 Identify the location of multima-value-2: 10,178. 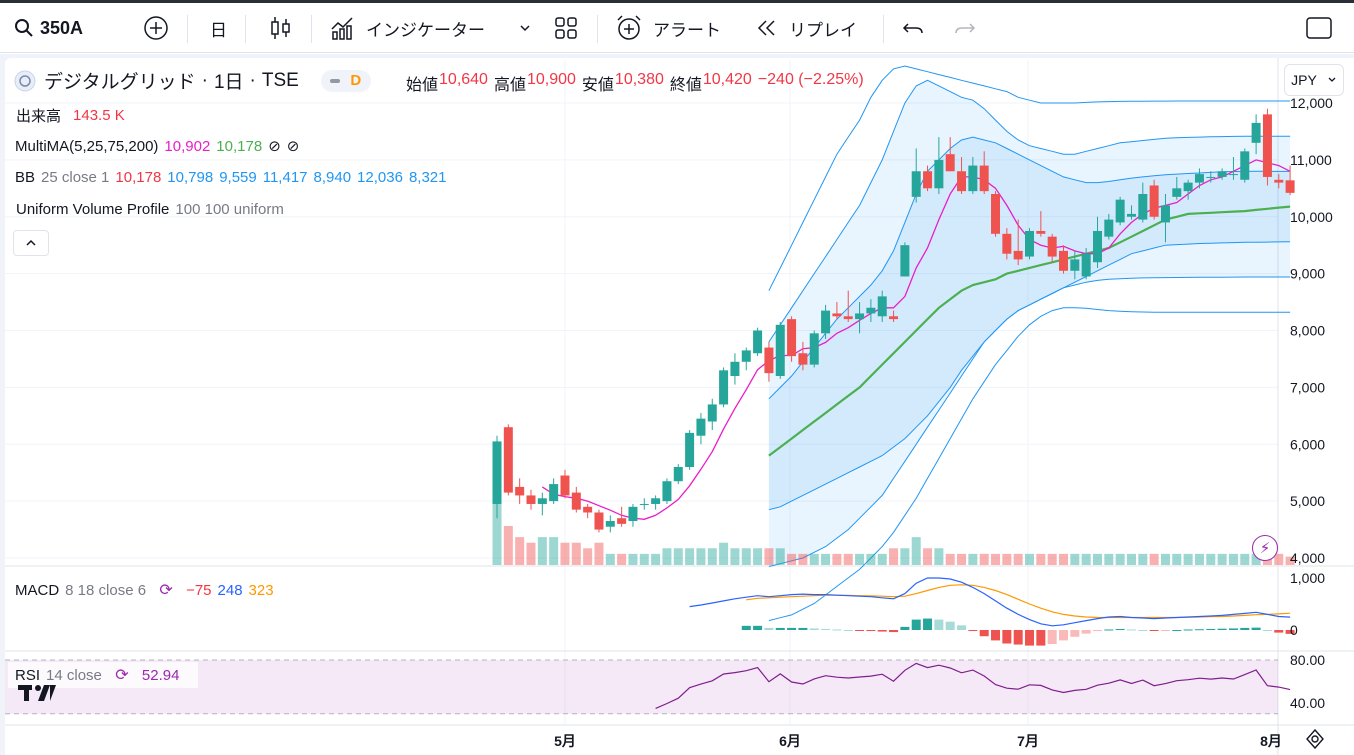
(239, 146).